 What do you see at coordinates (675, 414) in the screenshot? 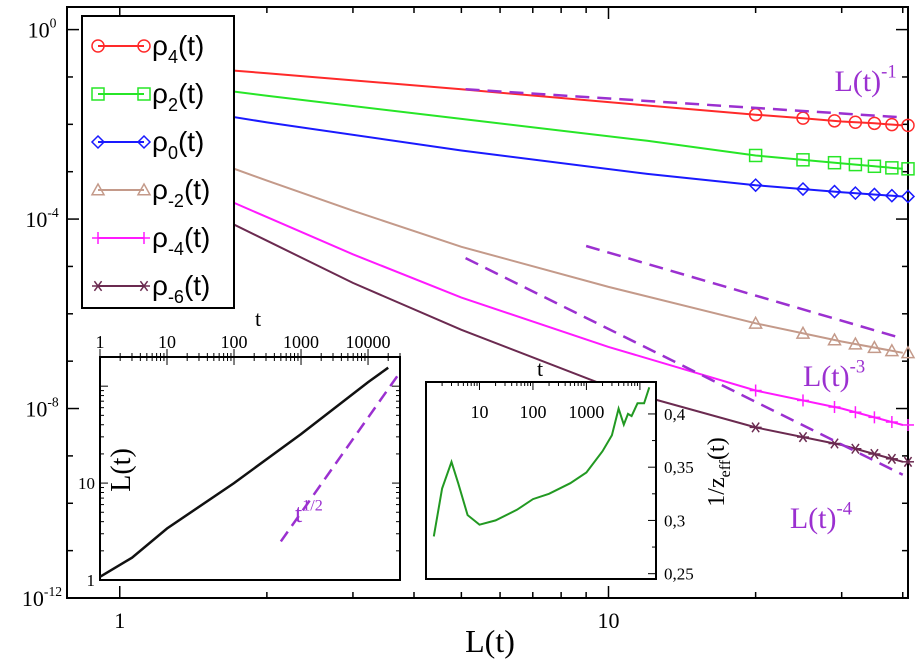
I see `inset-right-y-tick-label: 0,4` at bounding box center [675, 414].